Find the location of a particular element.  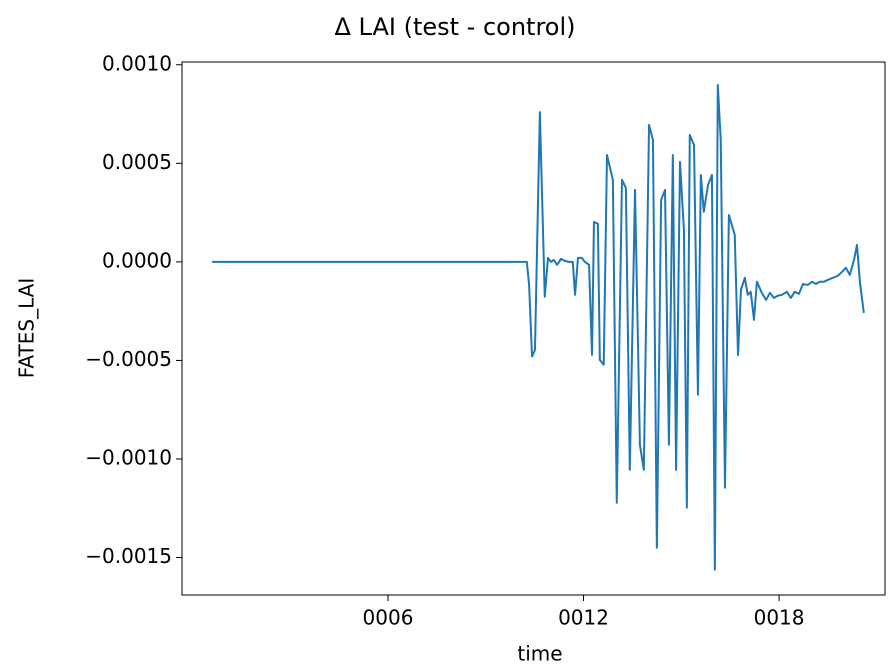

y-tick-label: −0.0015 is located at coordinates (128, 556).